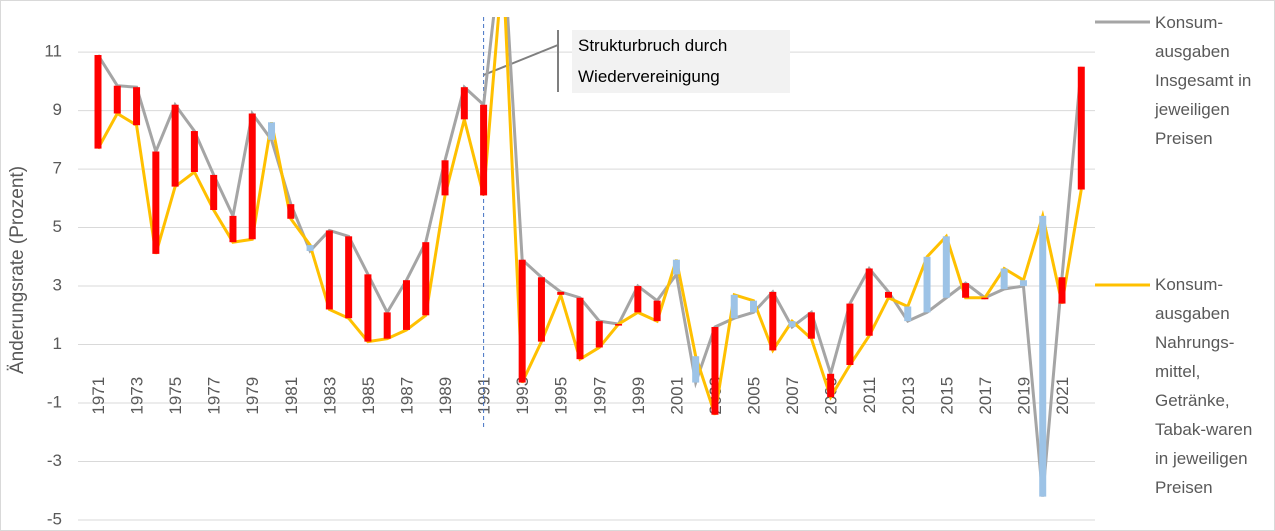 This screenshot has width=1275, height=531. I want to click on x-tick-label: 2005, so click(754, 396).